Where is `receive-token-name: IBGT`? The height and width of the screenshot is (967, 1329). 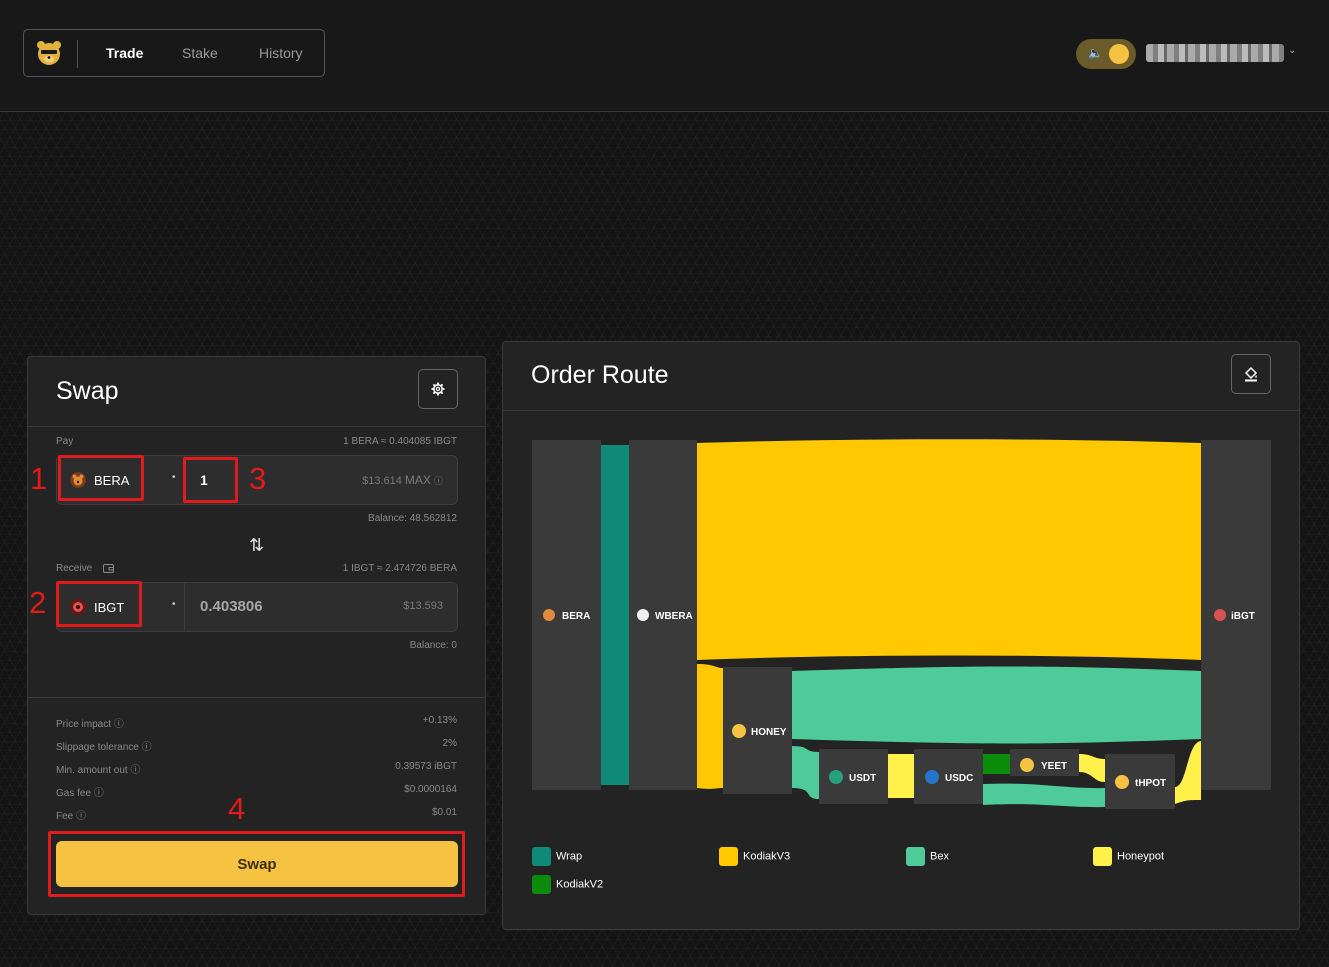
receive-token-name: IBGT is located at coordinates (109, 607).